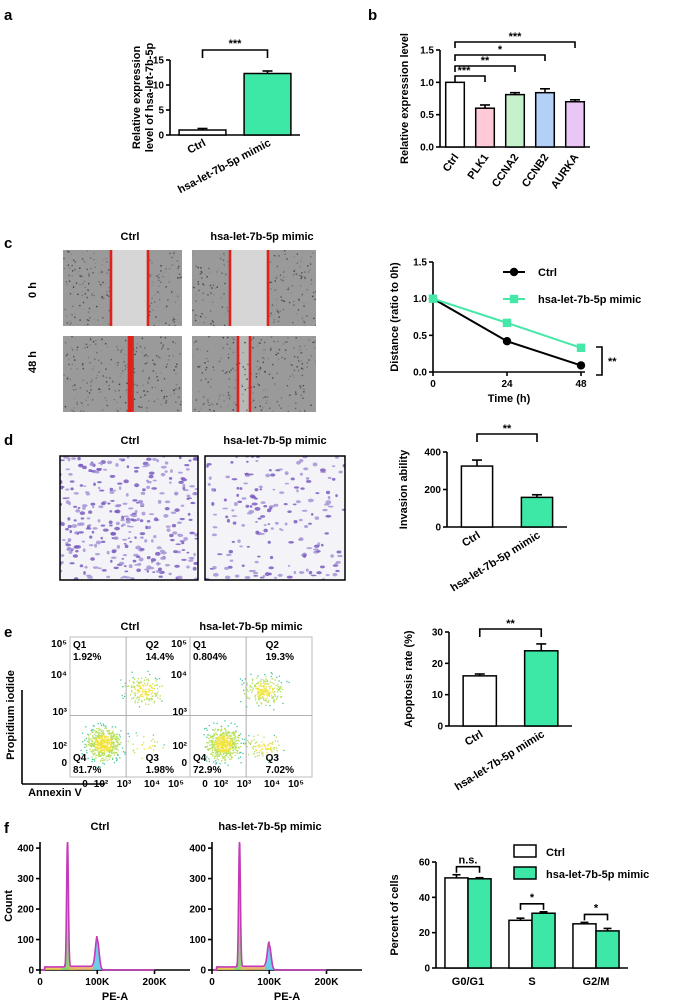 The height and width of the screenshot is (1005, 685). Describe the element at coordinates (152, 784) in the screenshot. I see `flow-x-tick-label: 10⁴` at that location.